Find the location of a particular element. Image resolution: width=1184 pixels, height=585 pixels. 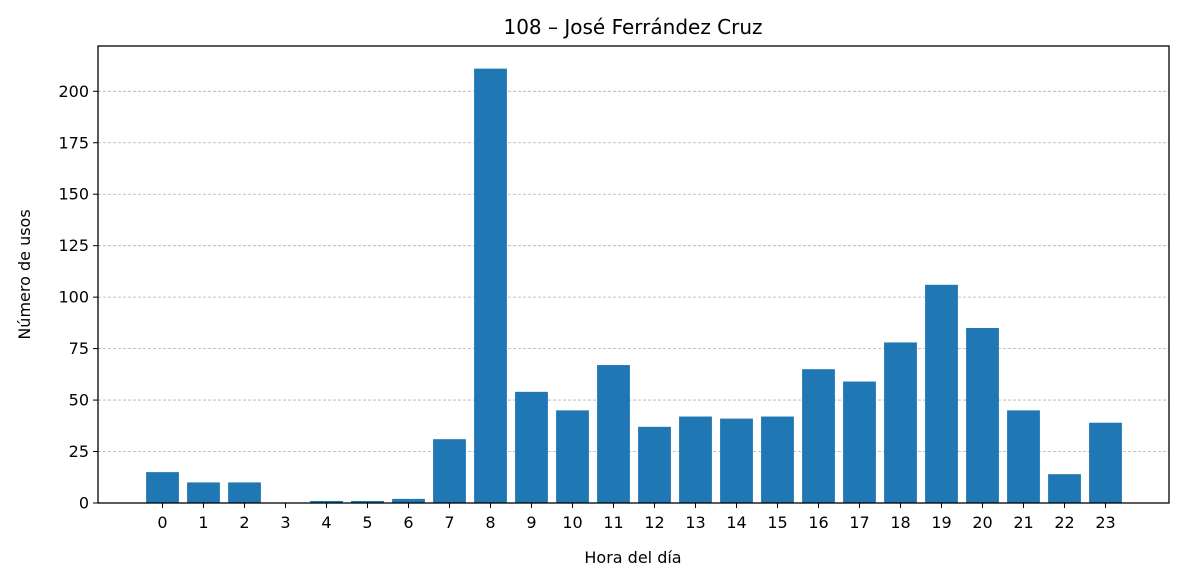

x-tick-label: 10 is located at coordinates (572, 522).